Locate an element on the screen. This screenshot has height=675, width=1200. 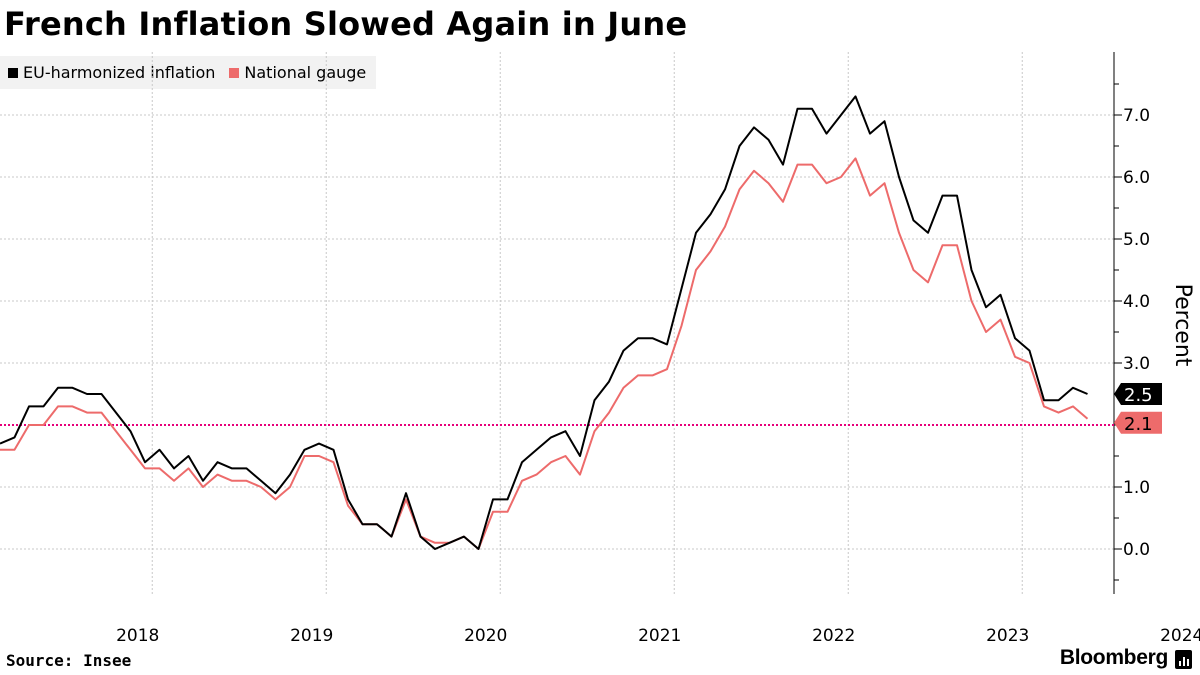
y-tick-label-0.0: 0.0 is located at coordinates (1136, 550).